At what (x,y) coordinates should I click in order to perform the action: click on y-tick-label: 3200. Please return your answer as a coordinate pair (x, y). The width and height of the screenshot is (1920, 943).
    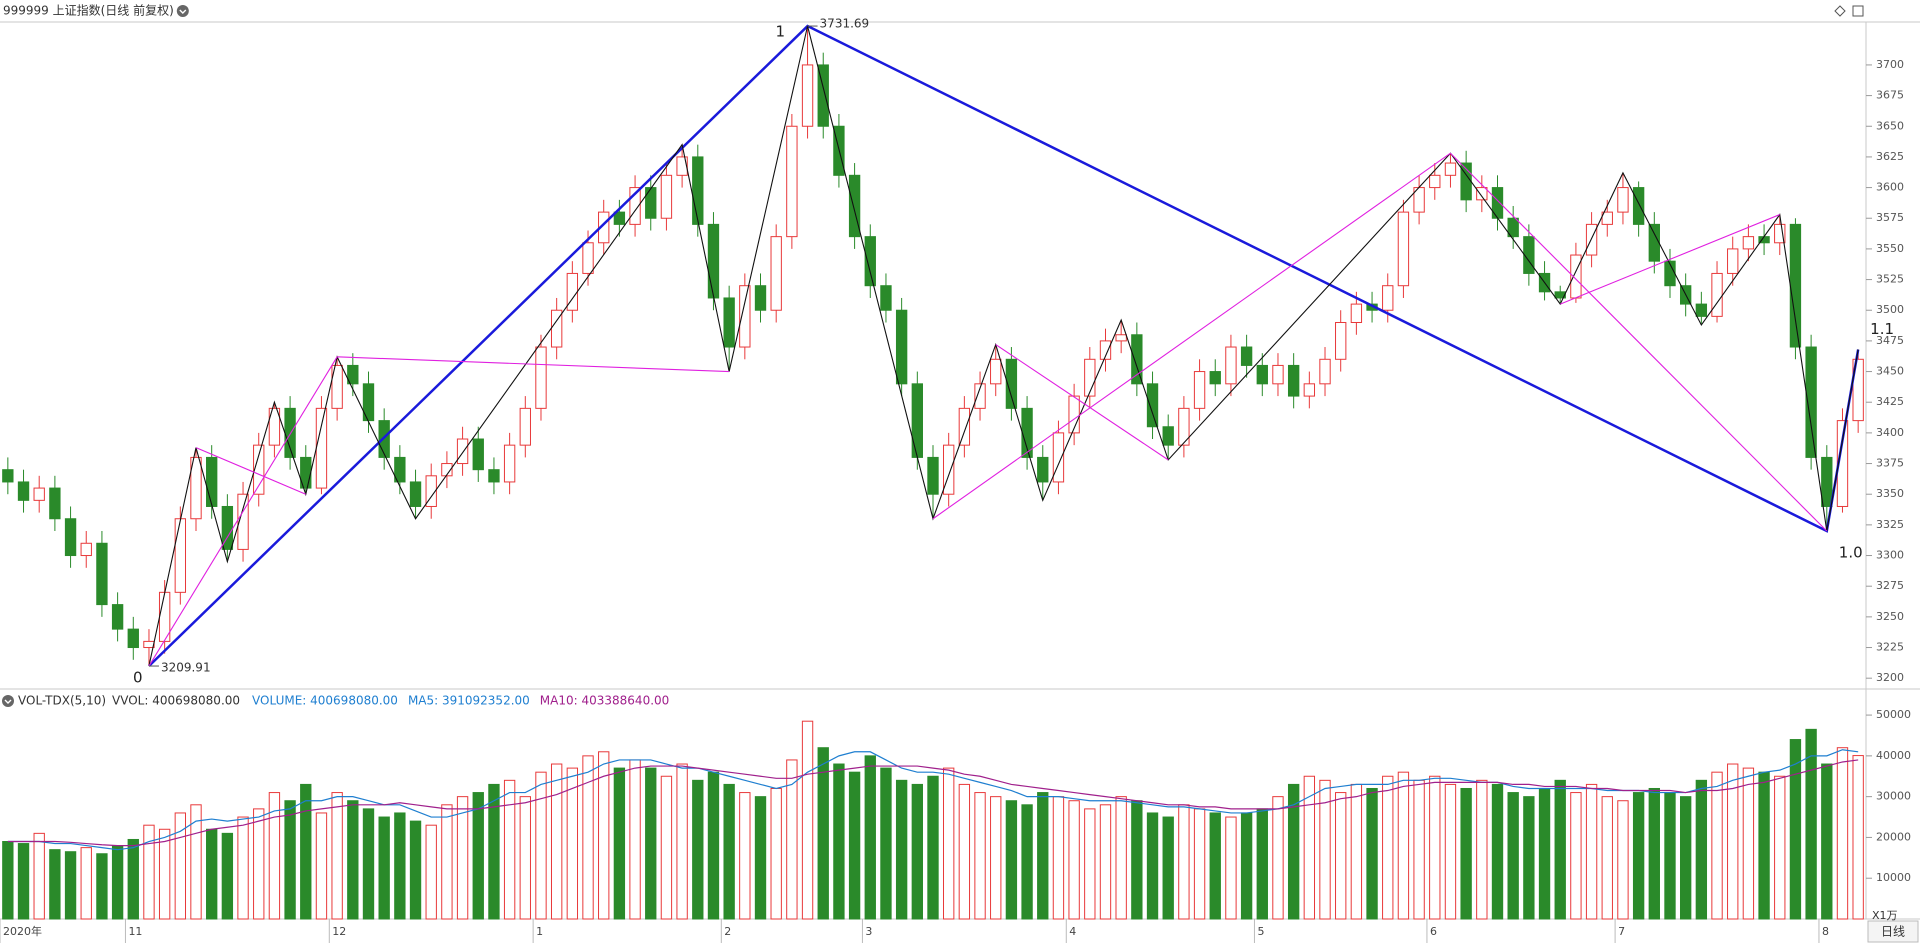
    Looking at the image, I should click on (1890, 677).